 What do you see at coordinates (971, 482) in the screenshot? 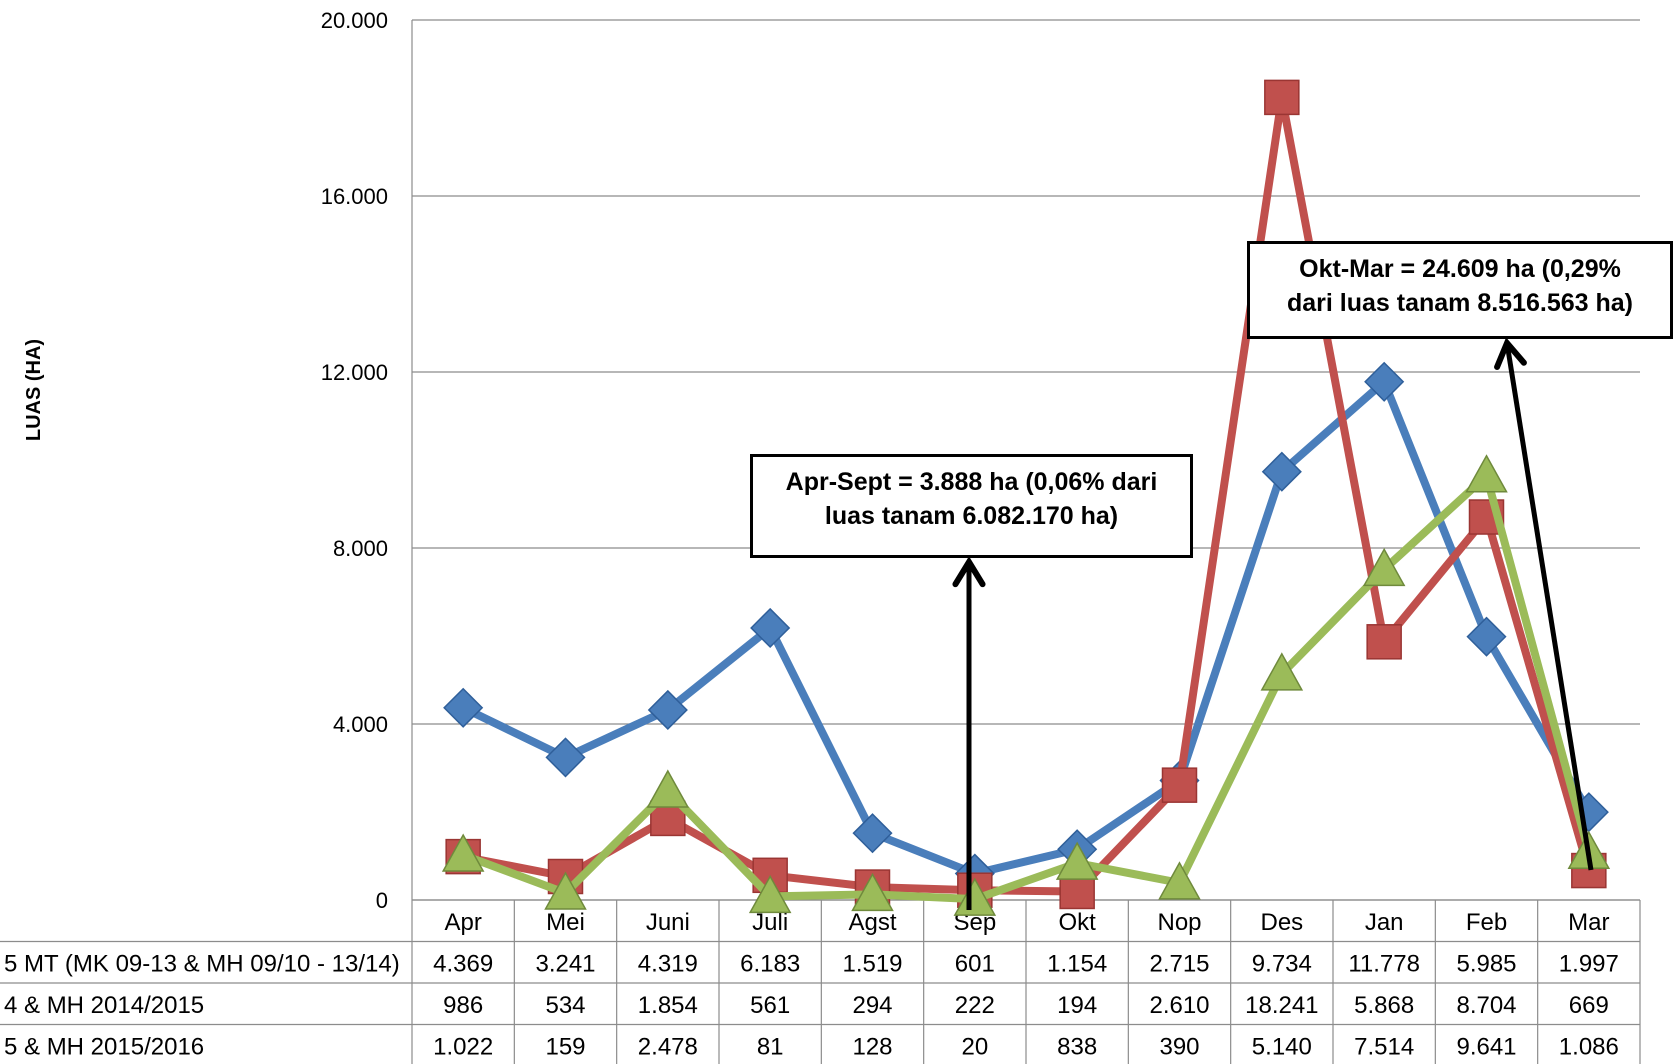
I see `annotation-apr-sept-line-1: Apr-Sept = 3.888 ha (0,06% dari` at bounding box center [971, 482].